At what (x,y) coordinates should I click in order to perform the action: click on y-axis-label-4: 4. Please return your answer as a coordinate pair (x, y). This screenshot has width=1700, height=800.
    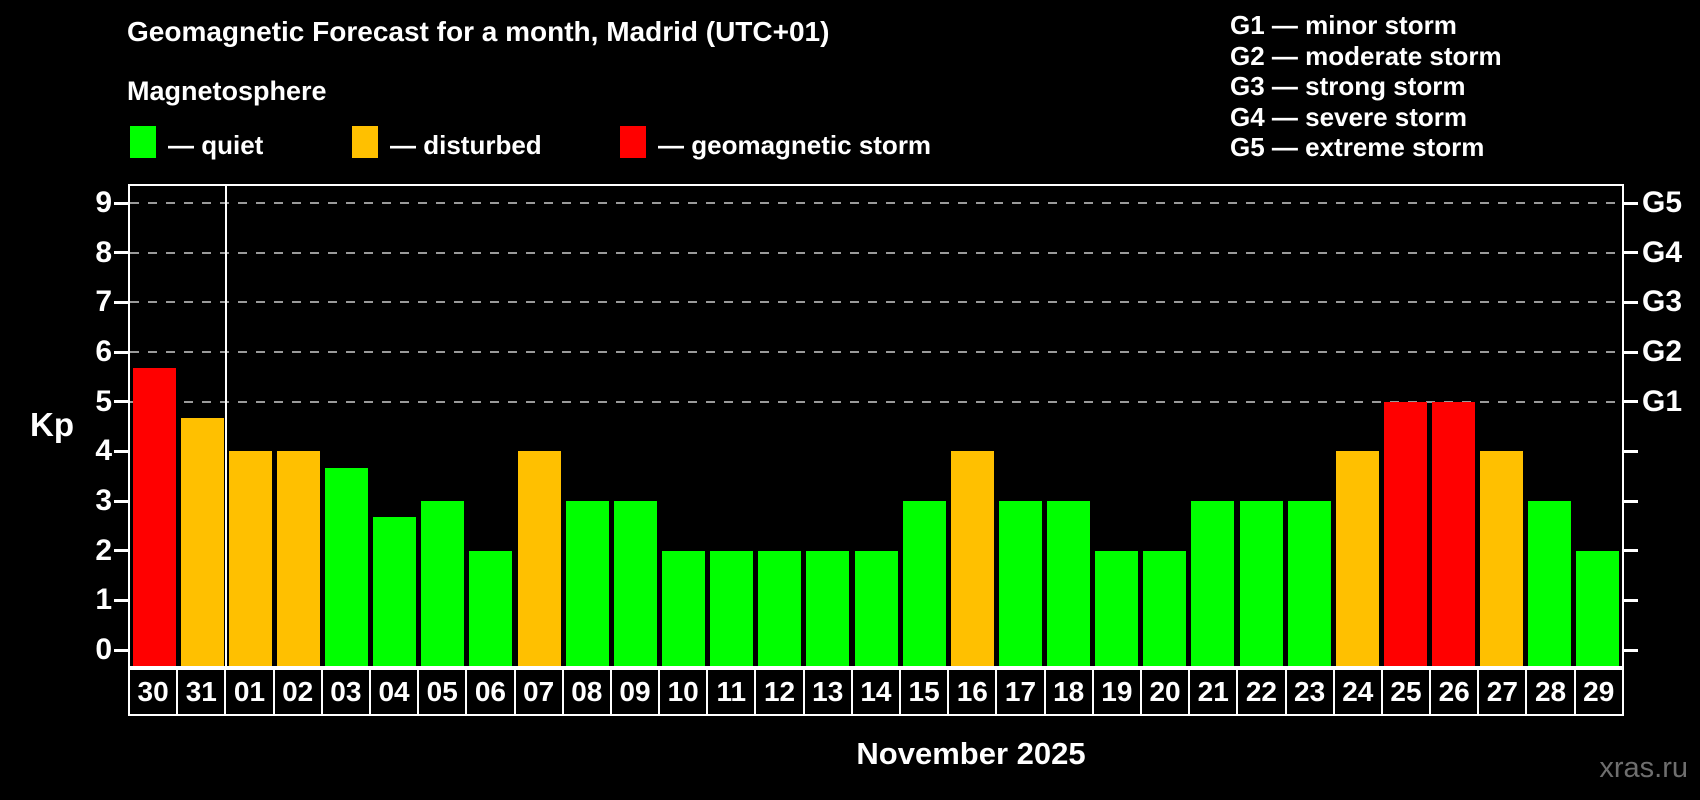
    Looking at the image, I should click on (103, 451).